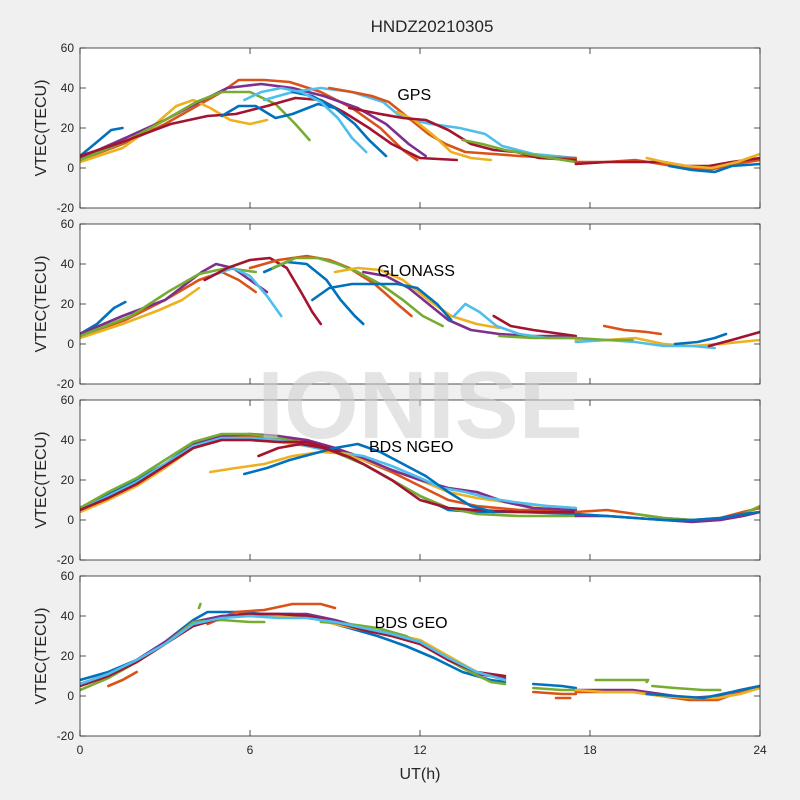 The height and width of the screenshot is (800, 800). Describe the element at coordinates (411, 447) in the screenshot. I see `annotation-label: BDS NGEO` at that location.